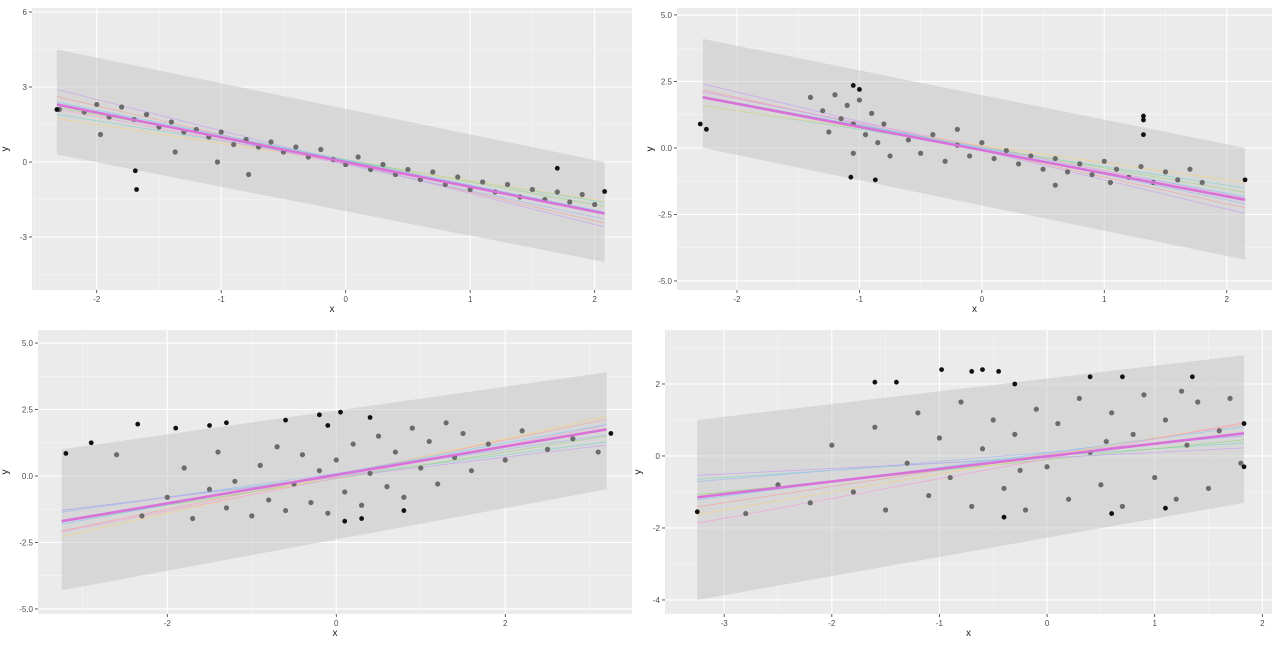 This screenshot has height=651, width=1280. What do you see at coordinates (657, 600) in the screenshot?
I see `y-tick-label: -4` at bounding box center [657, 600].